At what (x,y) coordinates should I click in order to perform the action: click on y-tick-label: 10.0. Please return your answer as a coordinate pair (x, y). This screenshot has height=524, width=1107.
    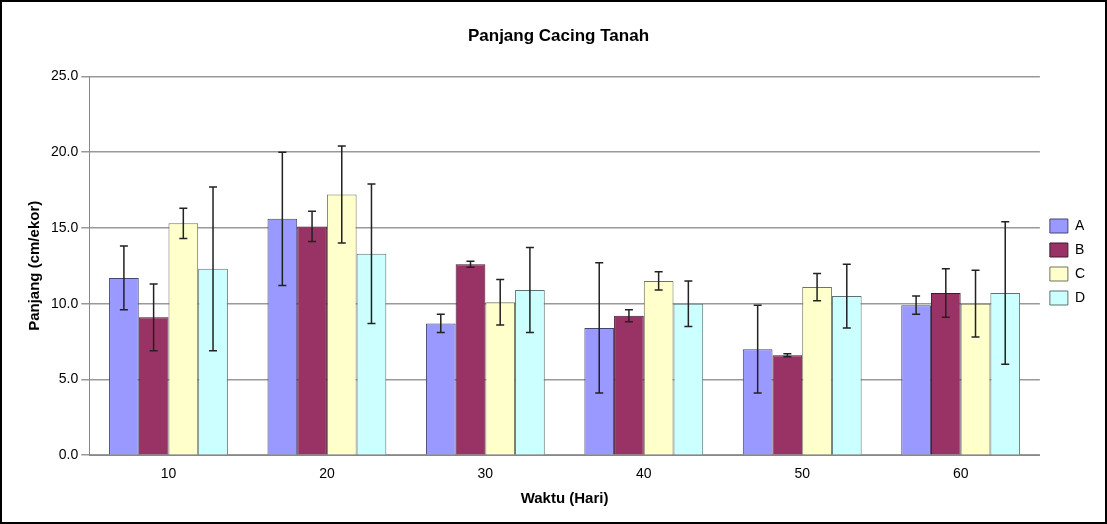
    Looking at the image, I should click on (65, 302).